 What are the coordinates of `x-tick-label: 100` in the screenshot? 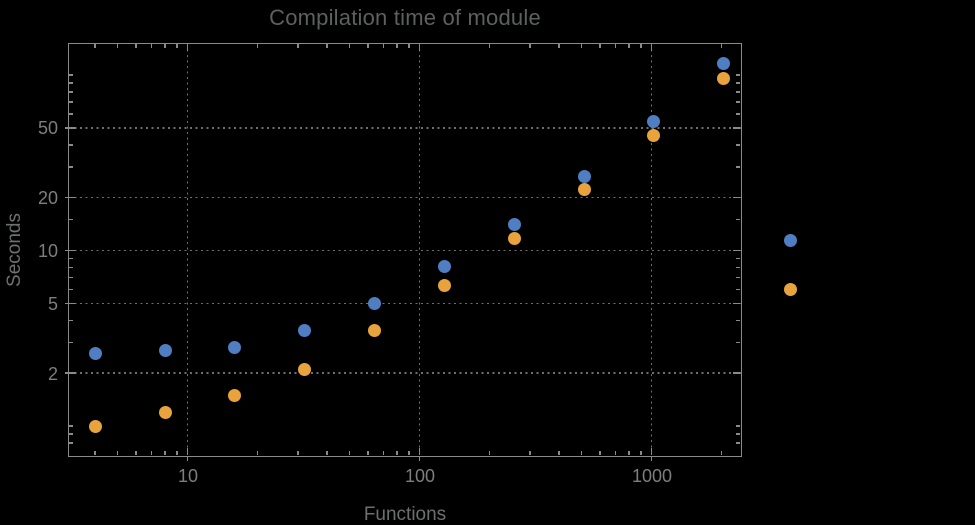 It's located at (420, 476).